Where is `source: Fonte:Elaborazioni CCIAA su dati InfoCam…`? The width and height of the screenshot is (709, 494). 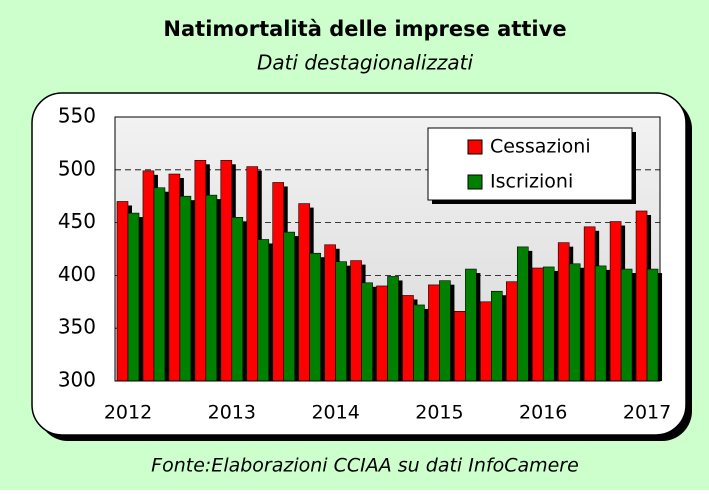 source: Fonte:Elaborazioni CCIAA su dati InfoCam… is located at coordinates (365, 466).